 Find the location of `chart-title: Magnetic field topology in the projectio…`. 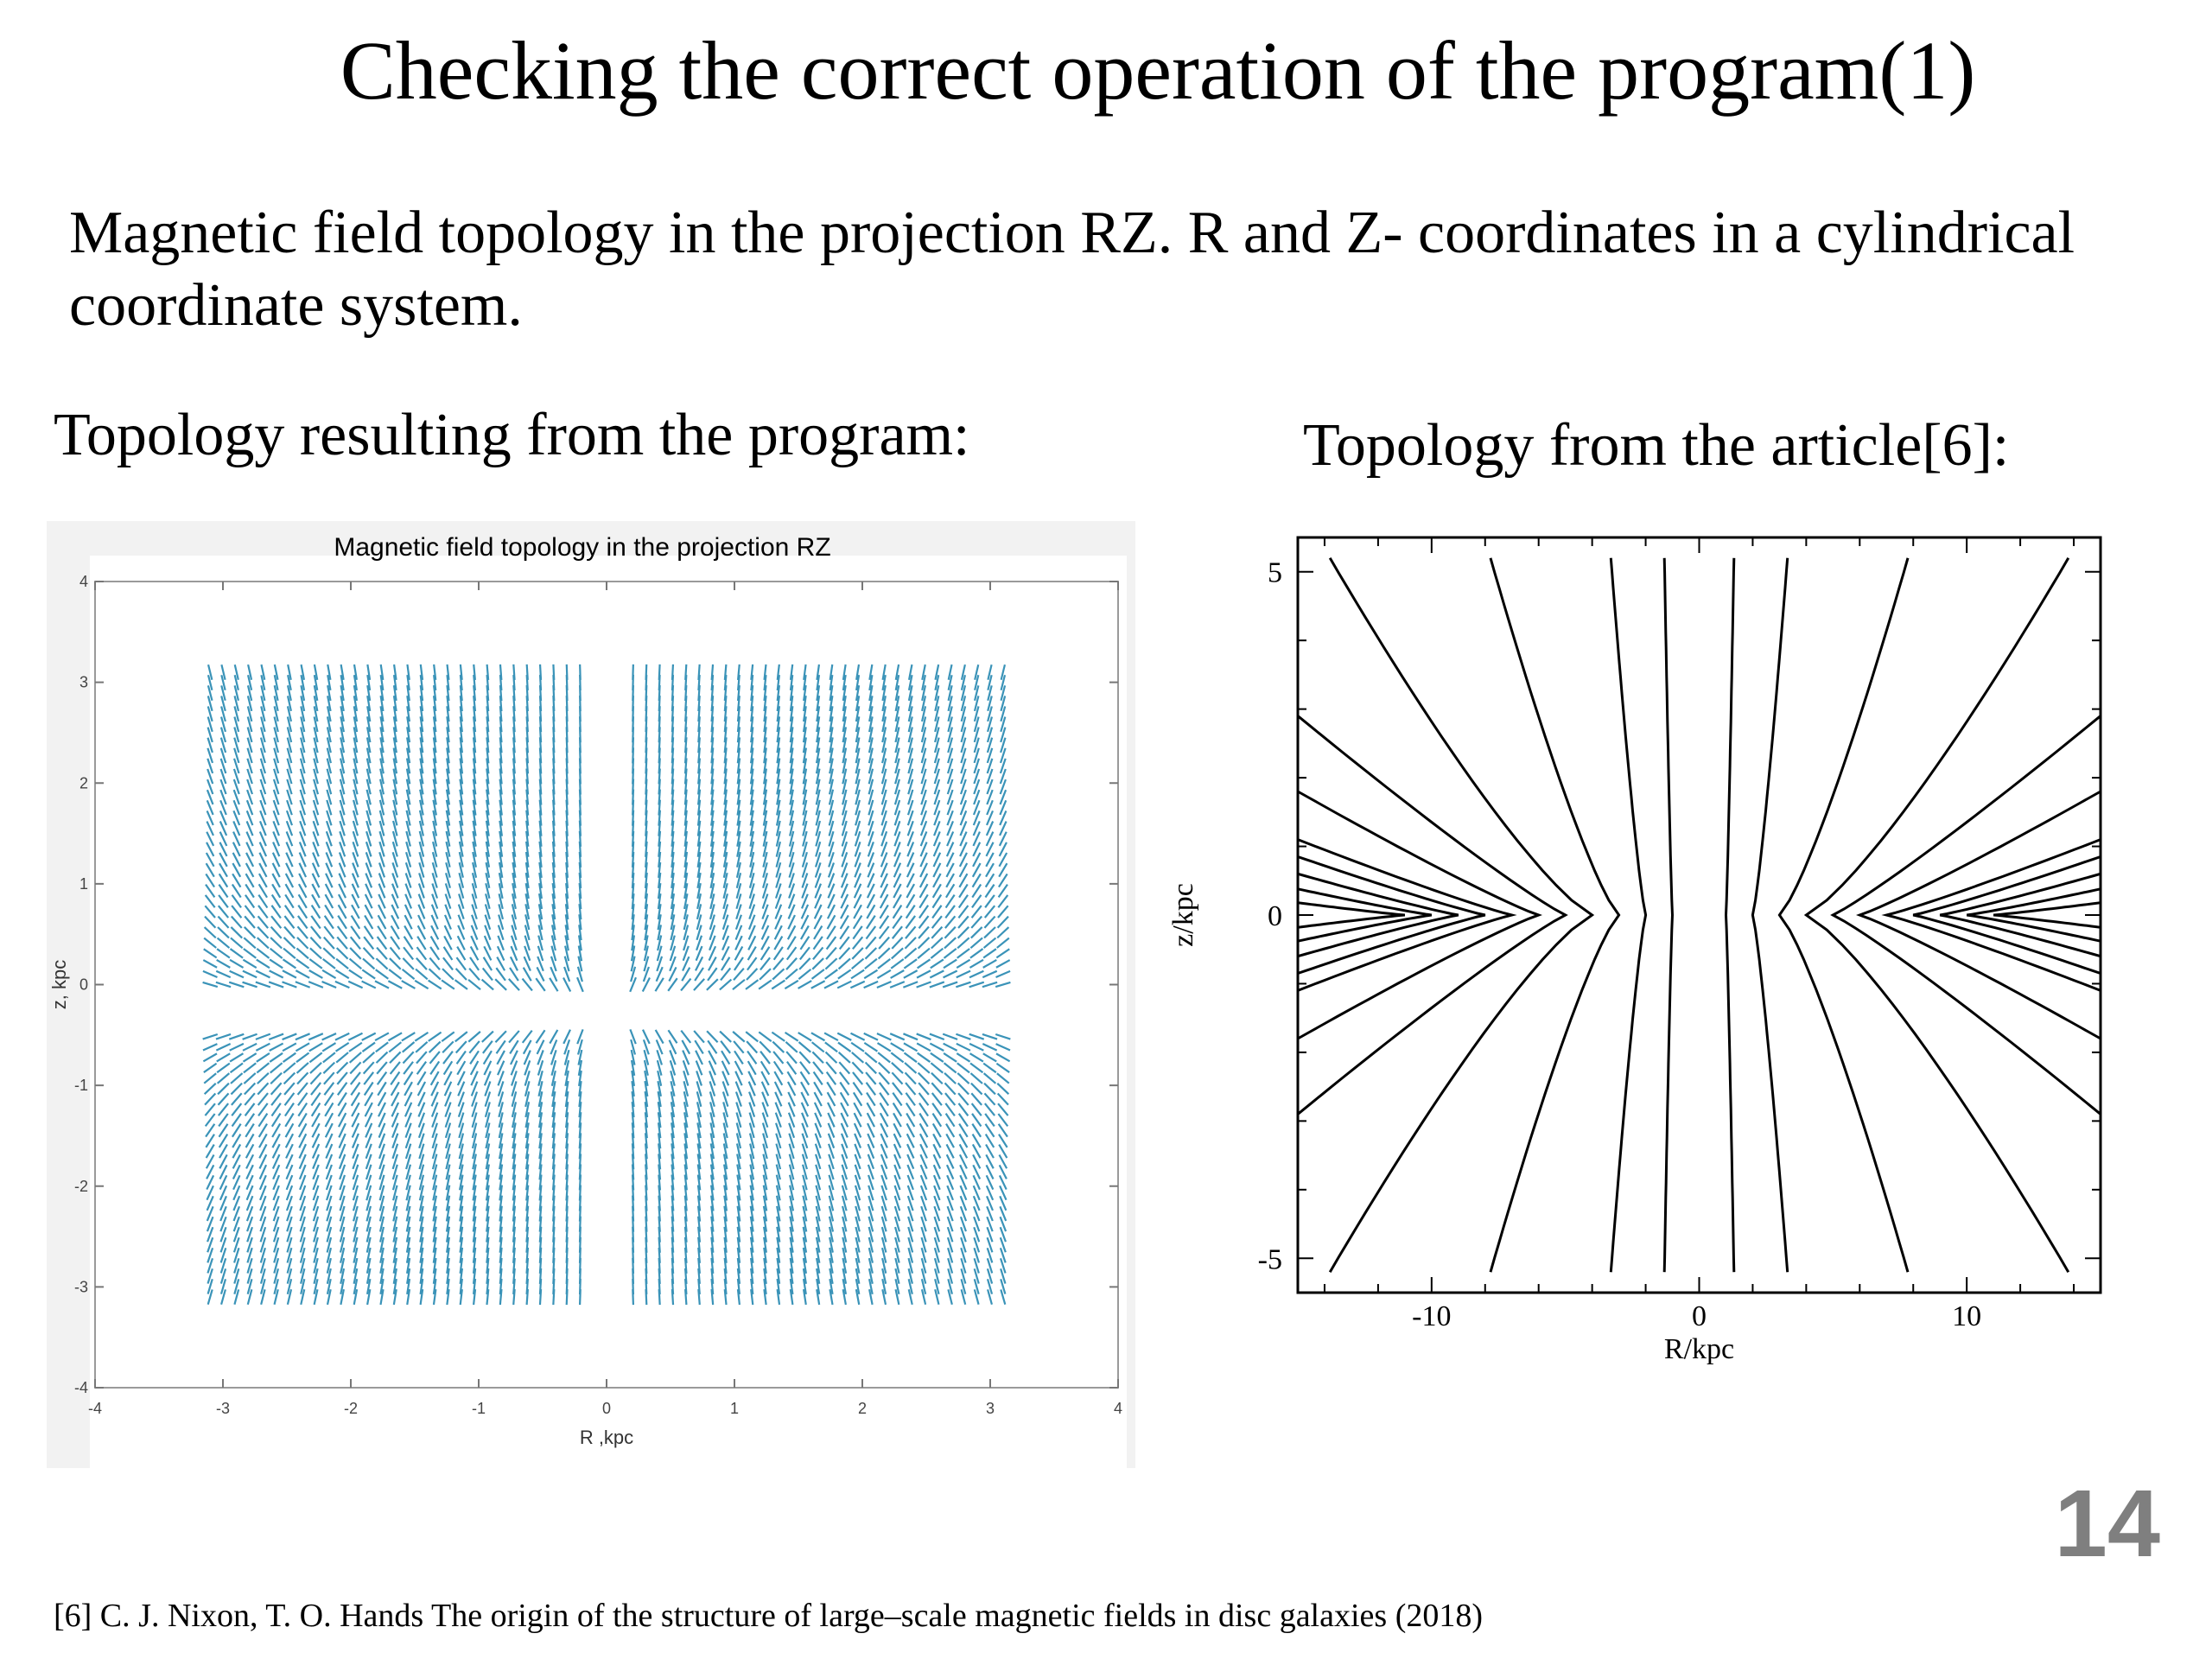

chart-title: Magnetic field topology in the projectio… is located at coordinates (582, 547).